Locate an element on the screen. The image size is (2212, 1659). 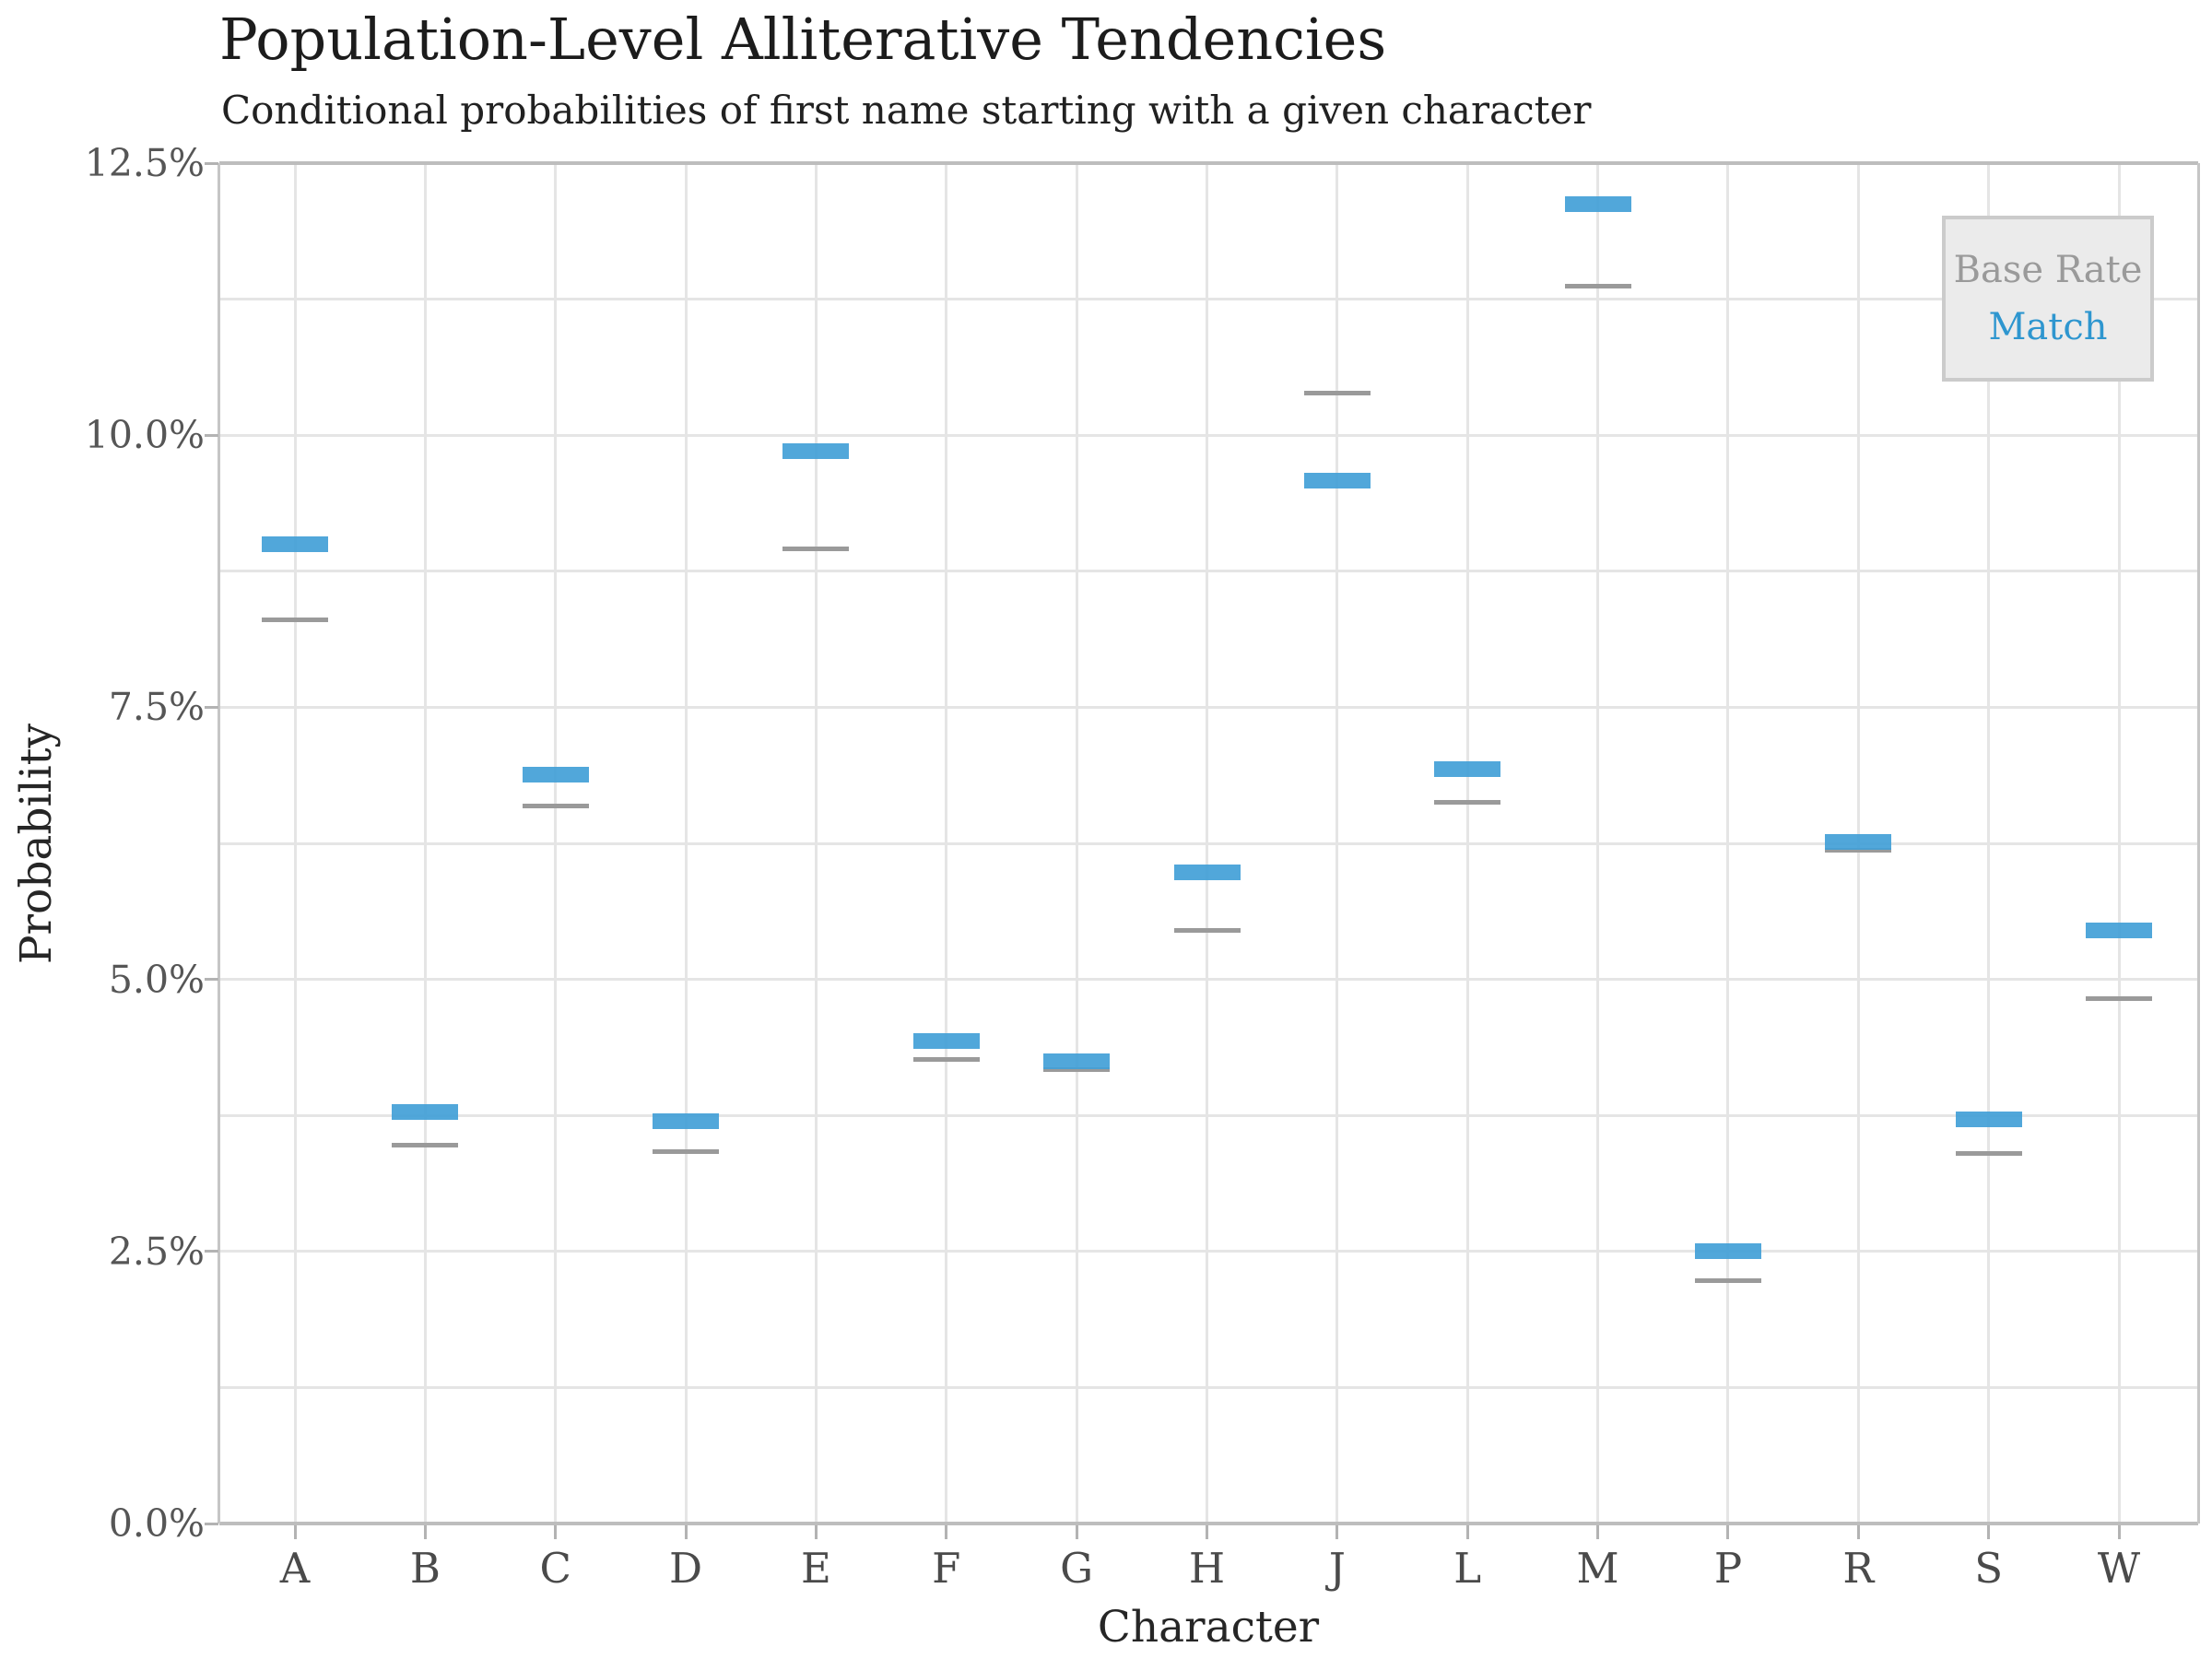
base-rate-line-e is located at coordinates (816, 548).